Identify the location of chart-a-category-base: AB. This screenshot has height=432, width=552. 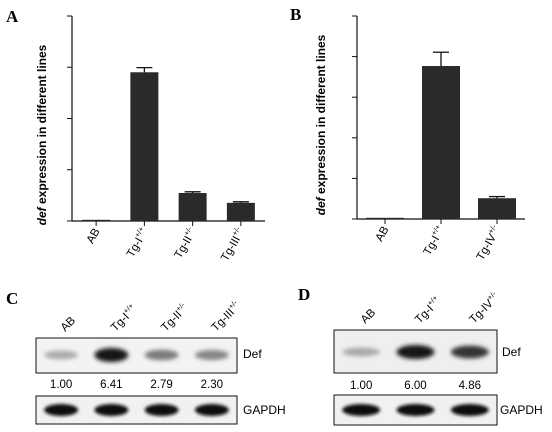
(94, 236).